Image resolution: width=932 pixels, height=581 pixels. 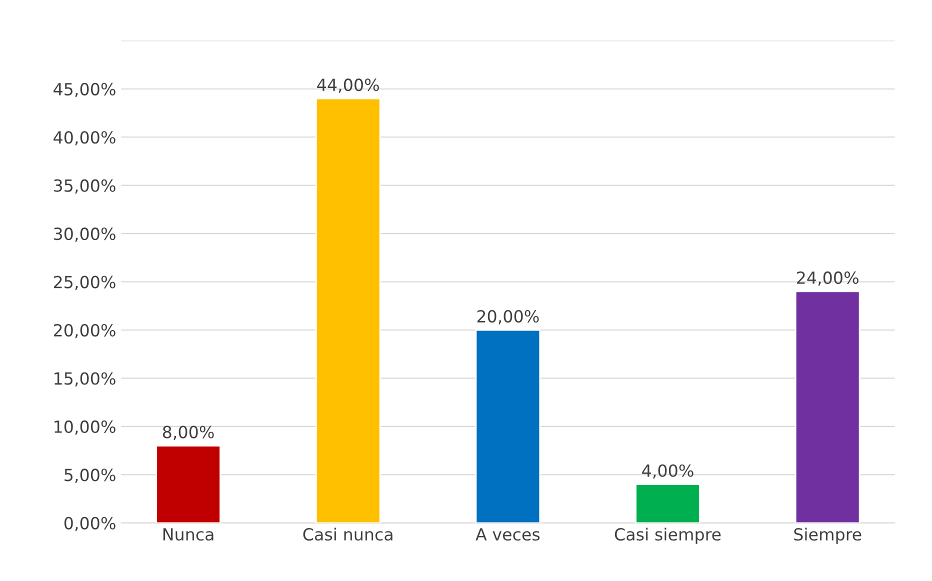 I want to click on y-tick-label: 30,00%, so click(x=85, y=235).